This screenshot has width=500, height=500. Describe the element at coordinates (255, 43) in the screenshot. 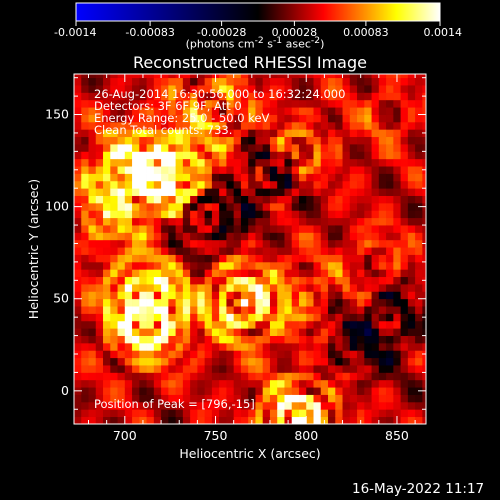

I see `colorbar-units-box: (photons cm-2 s-1 asec-2)` at that location.